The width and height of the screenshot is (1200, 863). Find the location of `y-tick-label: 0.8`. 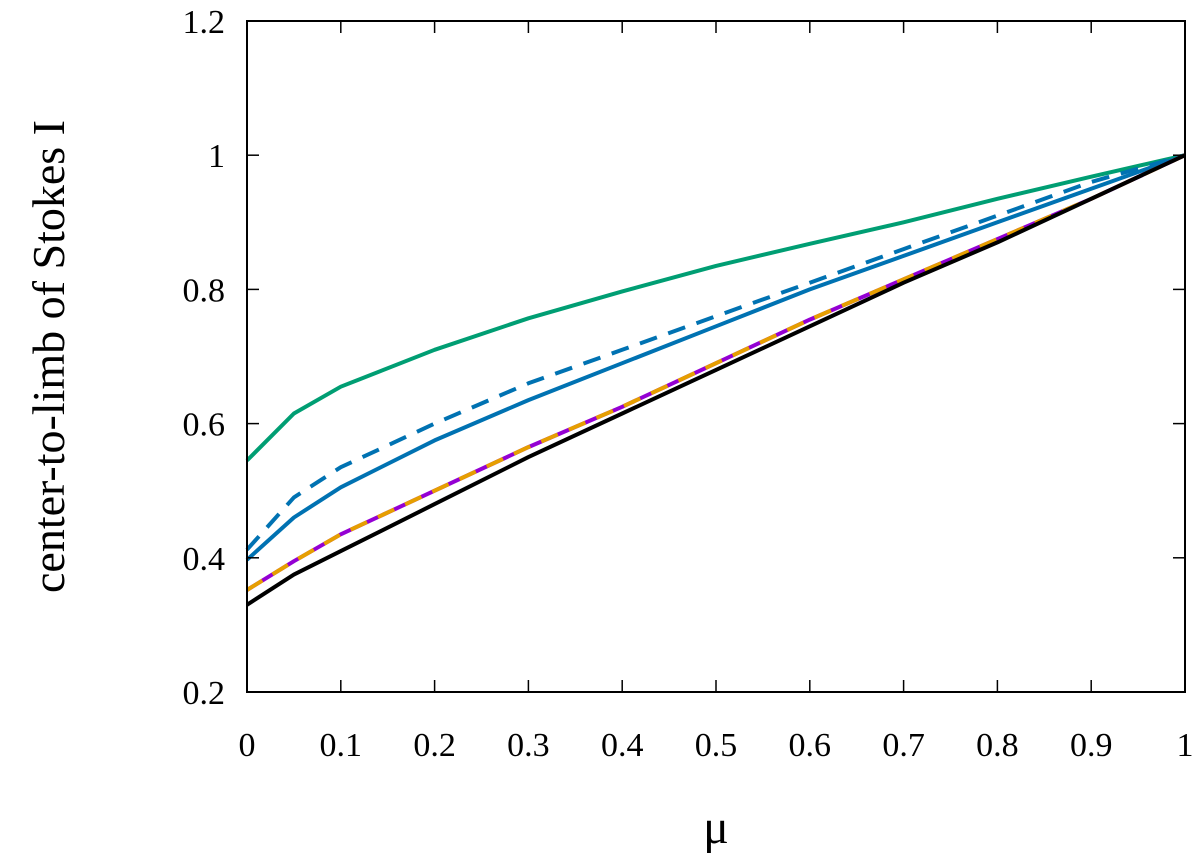

y-tick-label: 0.8 is located at coordinates (204, 290).